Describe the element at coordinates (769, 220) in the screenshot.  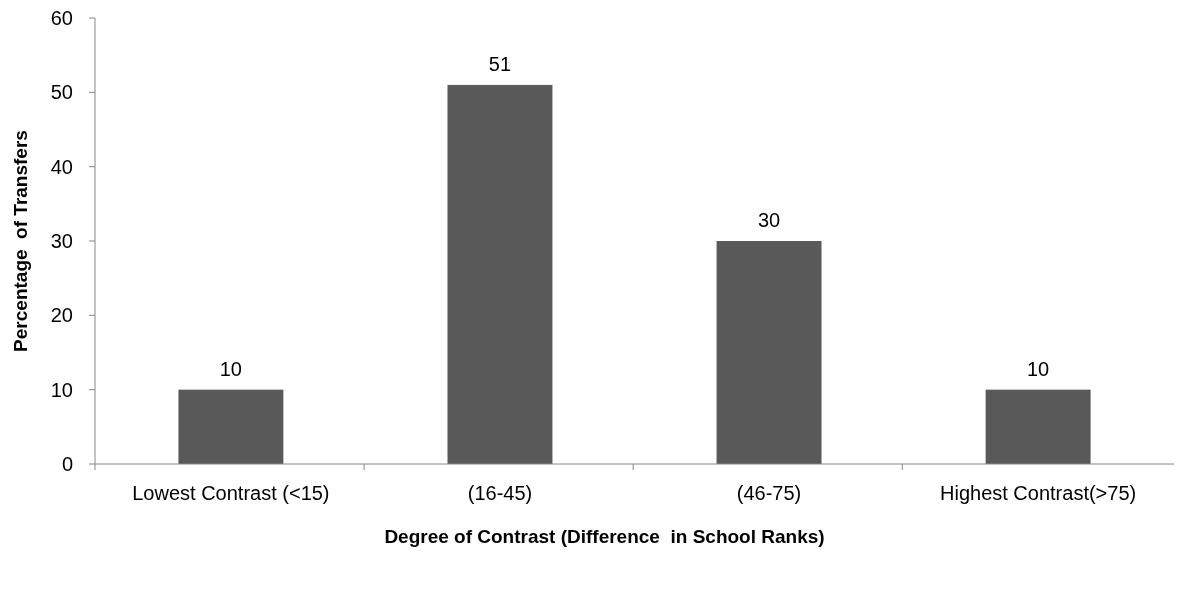
I see `data-label: 30` at that location.